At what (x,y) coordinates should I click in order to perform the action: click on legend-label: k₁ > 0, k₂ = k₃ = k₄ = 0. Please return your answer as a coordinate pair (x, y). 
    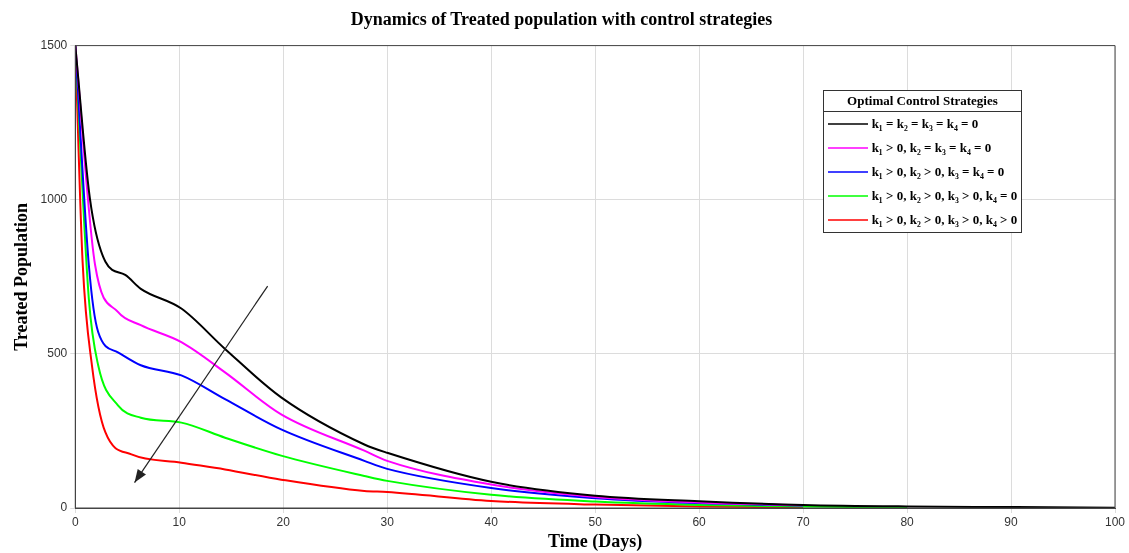
    Looking at the image, I should click on (931, 147).